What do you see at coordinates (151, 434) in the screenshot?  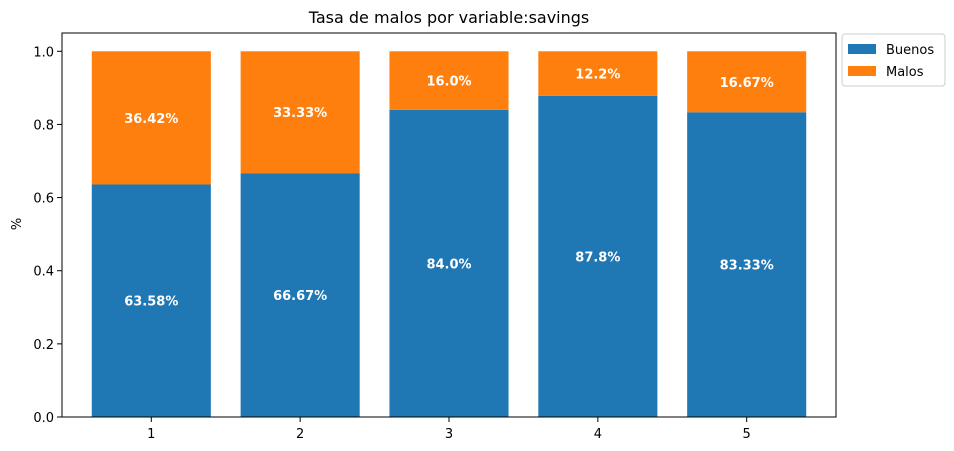 I see `x-tick-label: 1` at bounding box center [151, 434].